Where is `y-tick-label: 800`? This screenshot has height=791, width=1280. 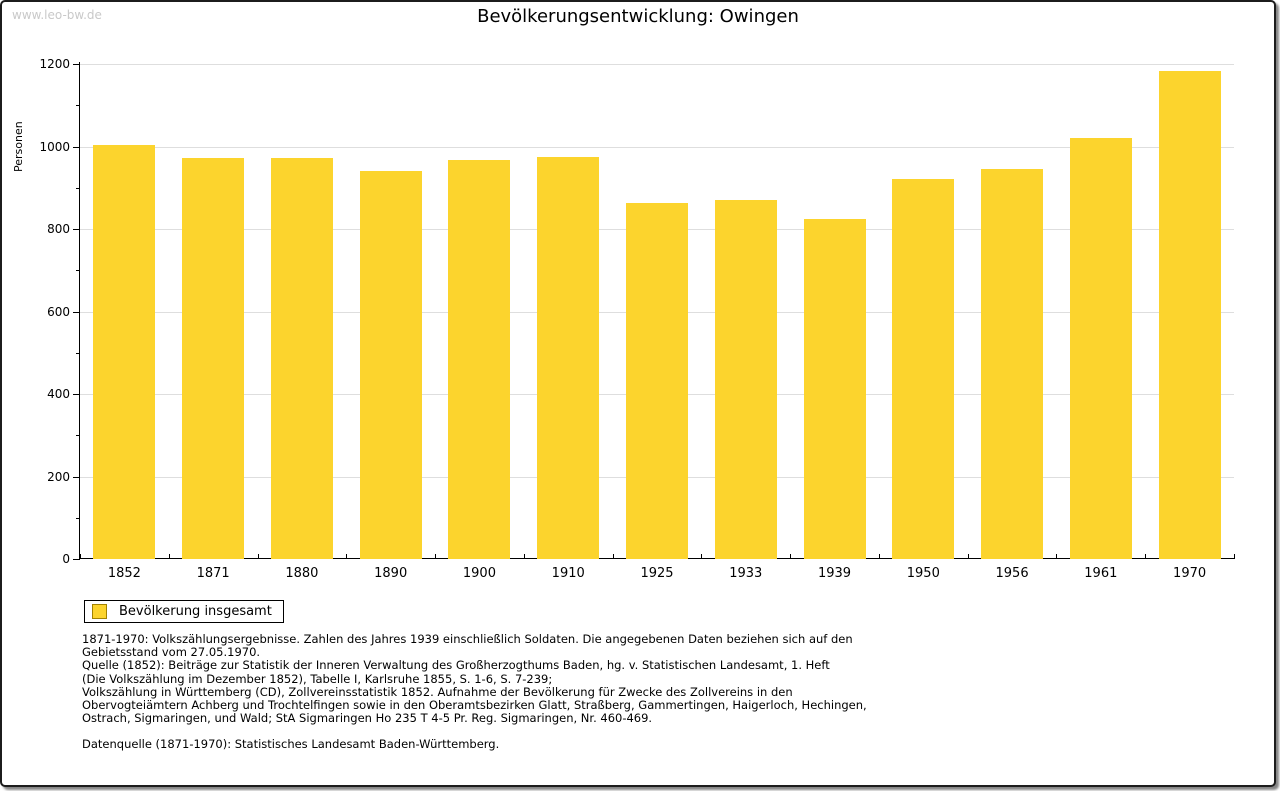
y-tick-label: 800 is located at coordinates (58, 229).